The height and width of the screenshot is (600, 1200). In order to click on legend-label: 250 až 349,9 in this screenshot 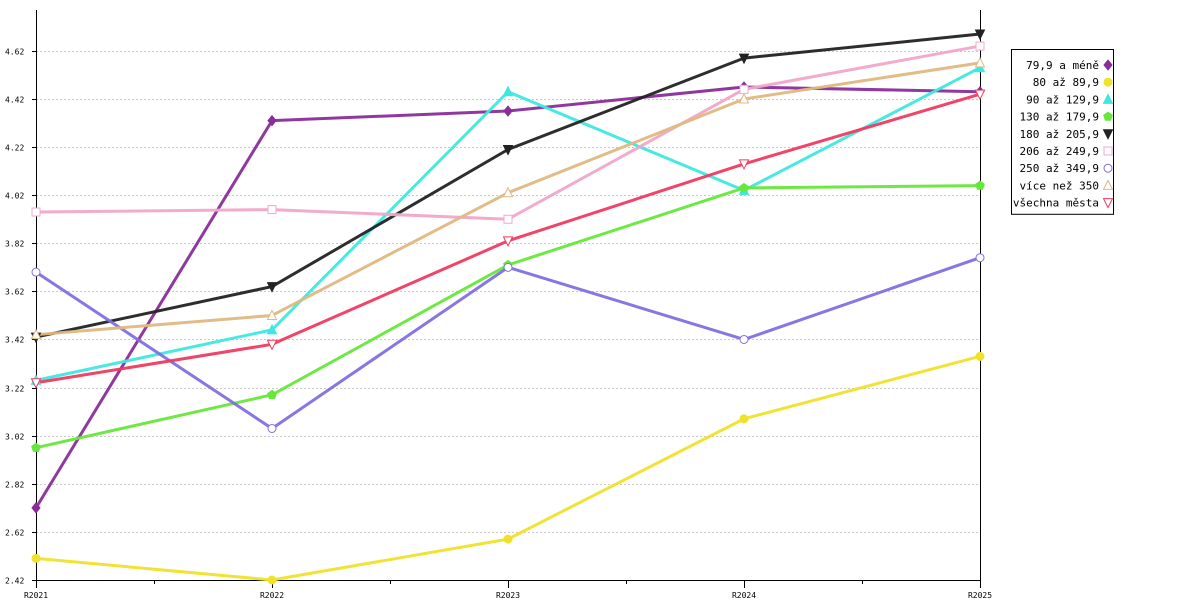, I will do `click(1059, 168)`.